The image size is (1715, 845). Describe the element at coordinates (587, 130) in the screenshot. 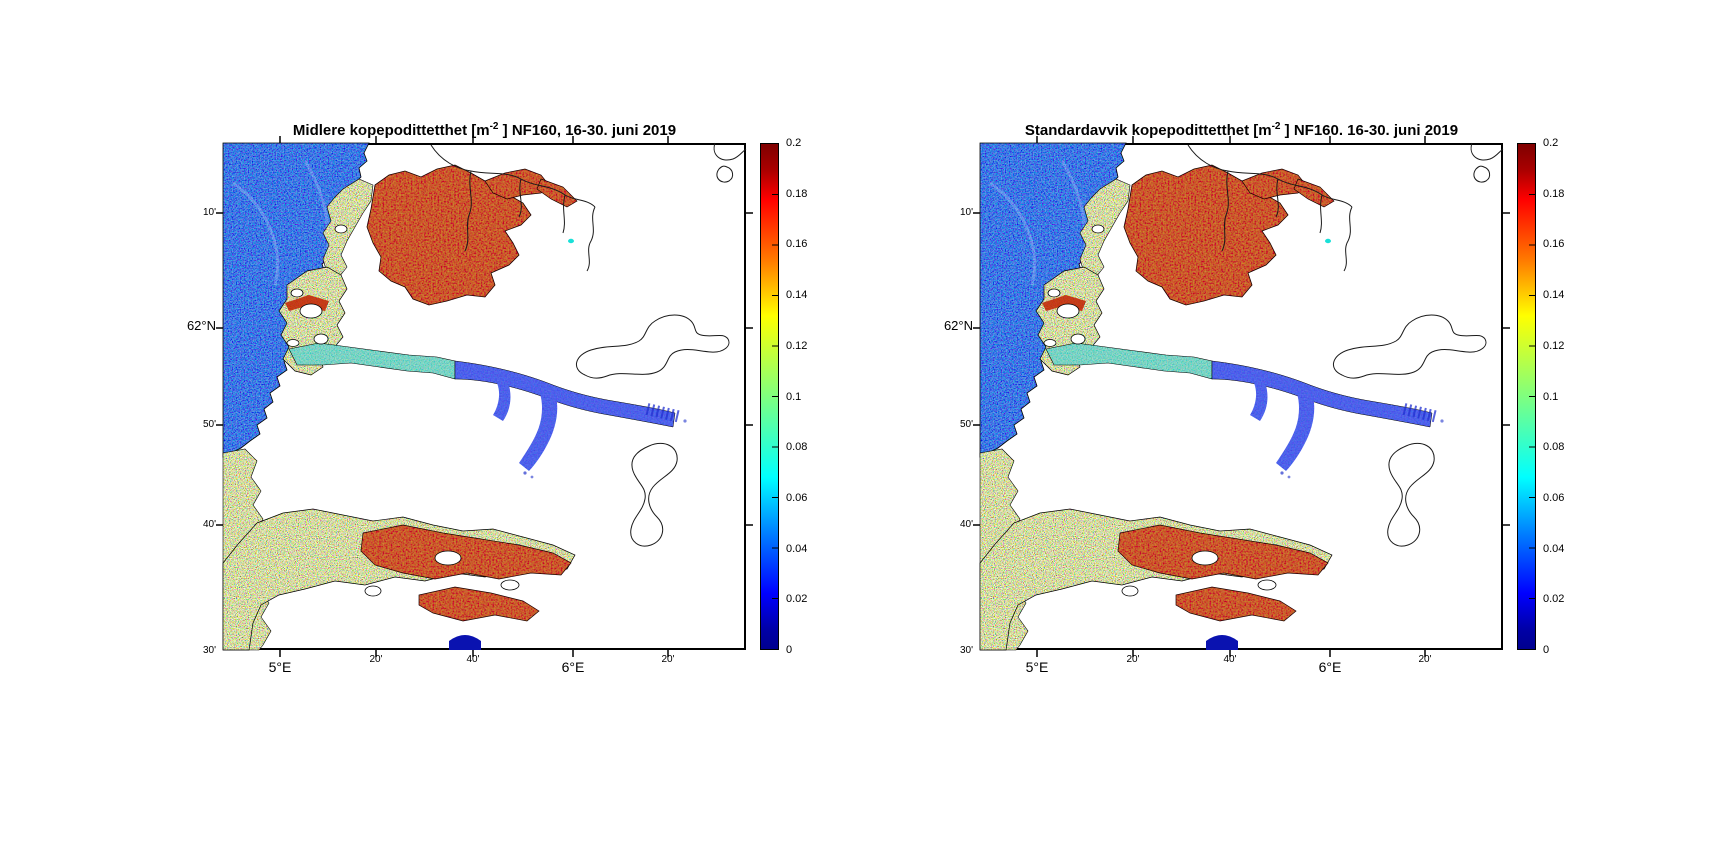

I see `title-text: ] NF160, 16-30. juni 2019` at that location.